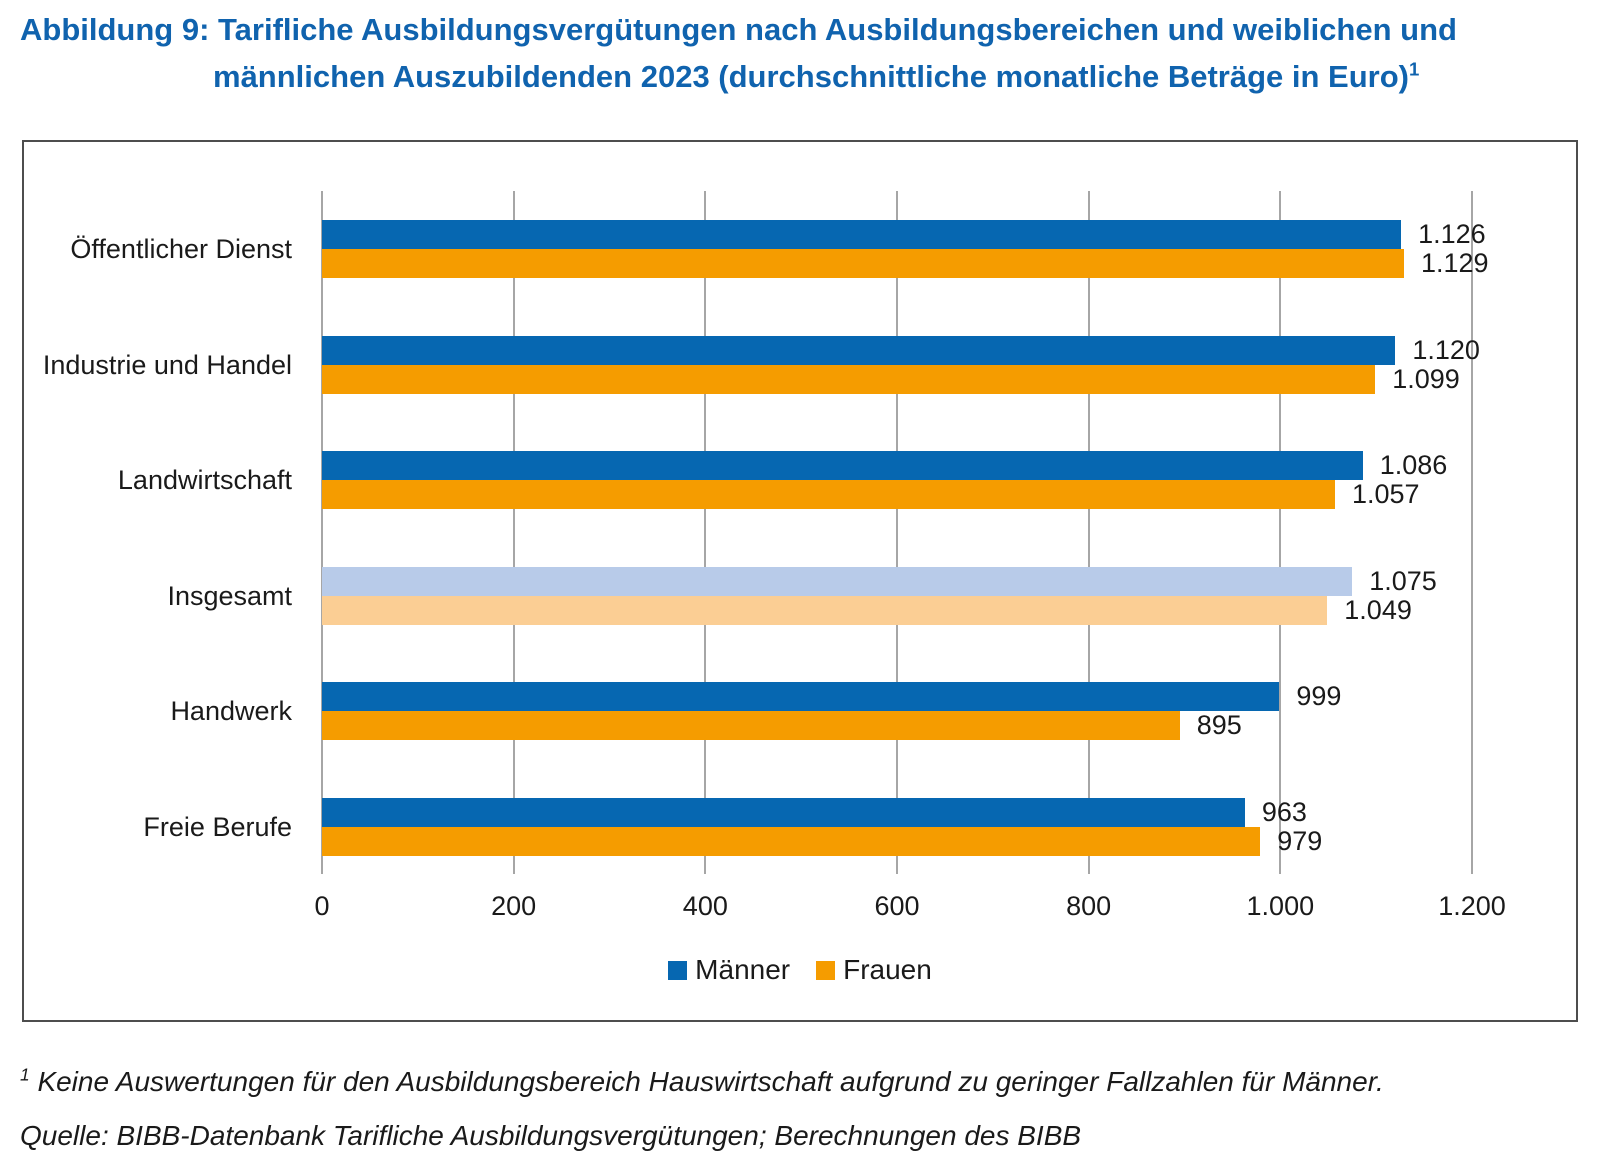  I want to click on bar-row: 1.057, so click(897, 494).